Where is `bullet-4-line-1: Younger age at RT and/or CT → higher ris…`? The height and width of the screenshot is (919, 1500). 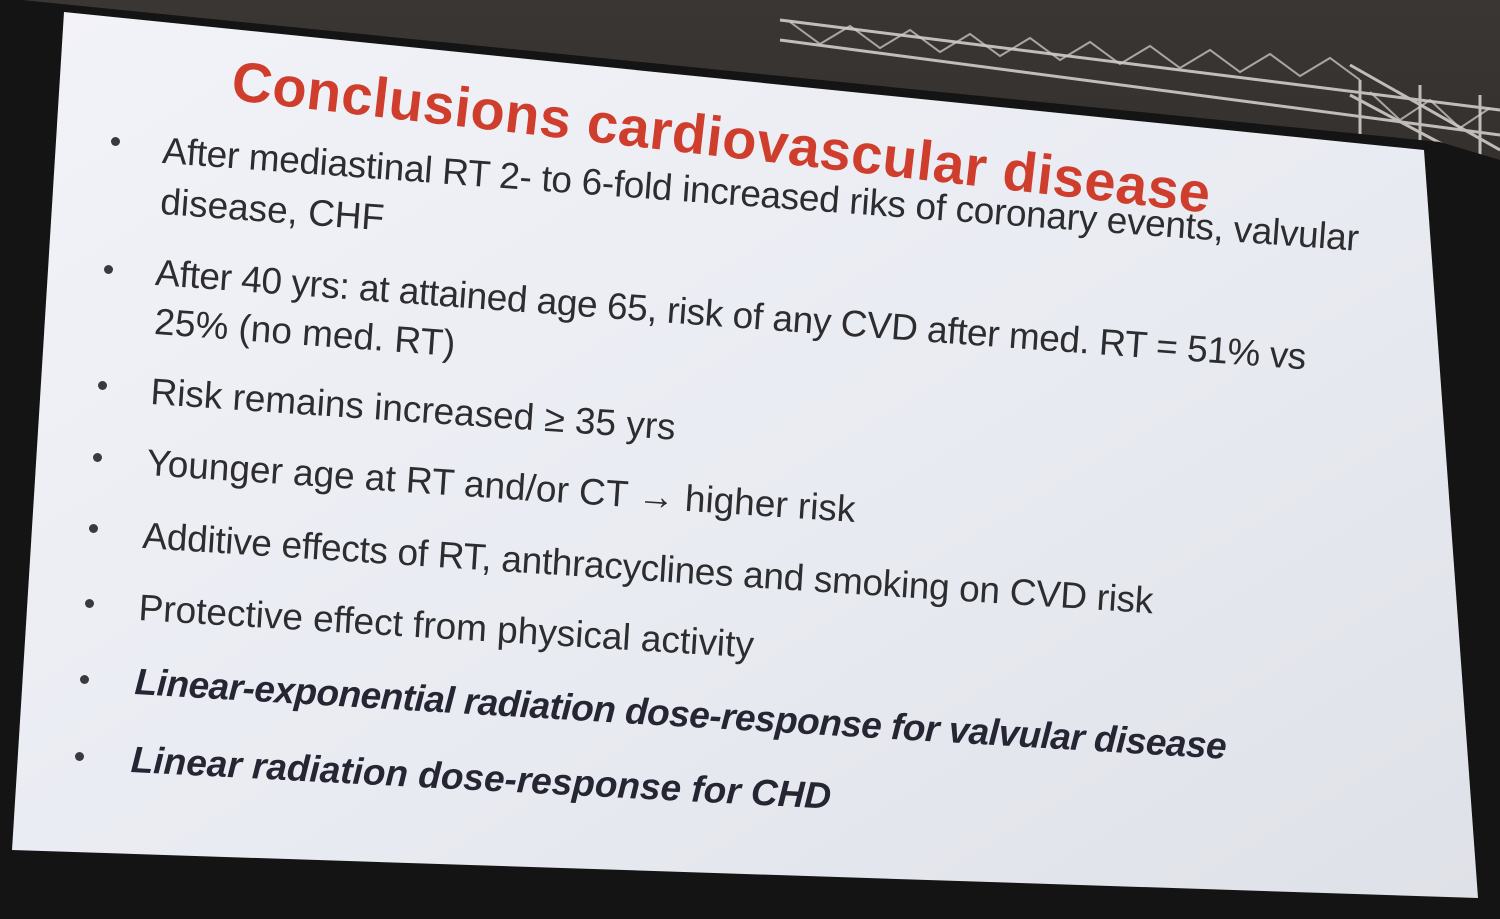 bullet-4-line-1: Younger age at RT and/or CT → higher ris… is located at coordinates (501, 486).